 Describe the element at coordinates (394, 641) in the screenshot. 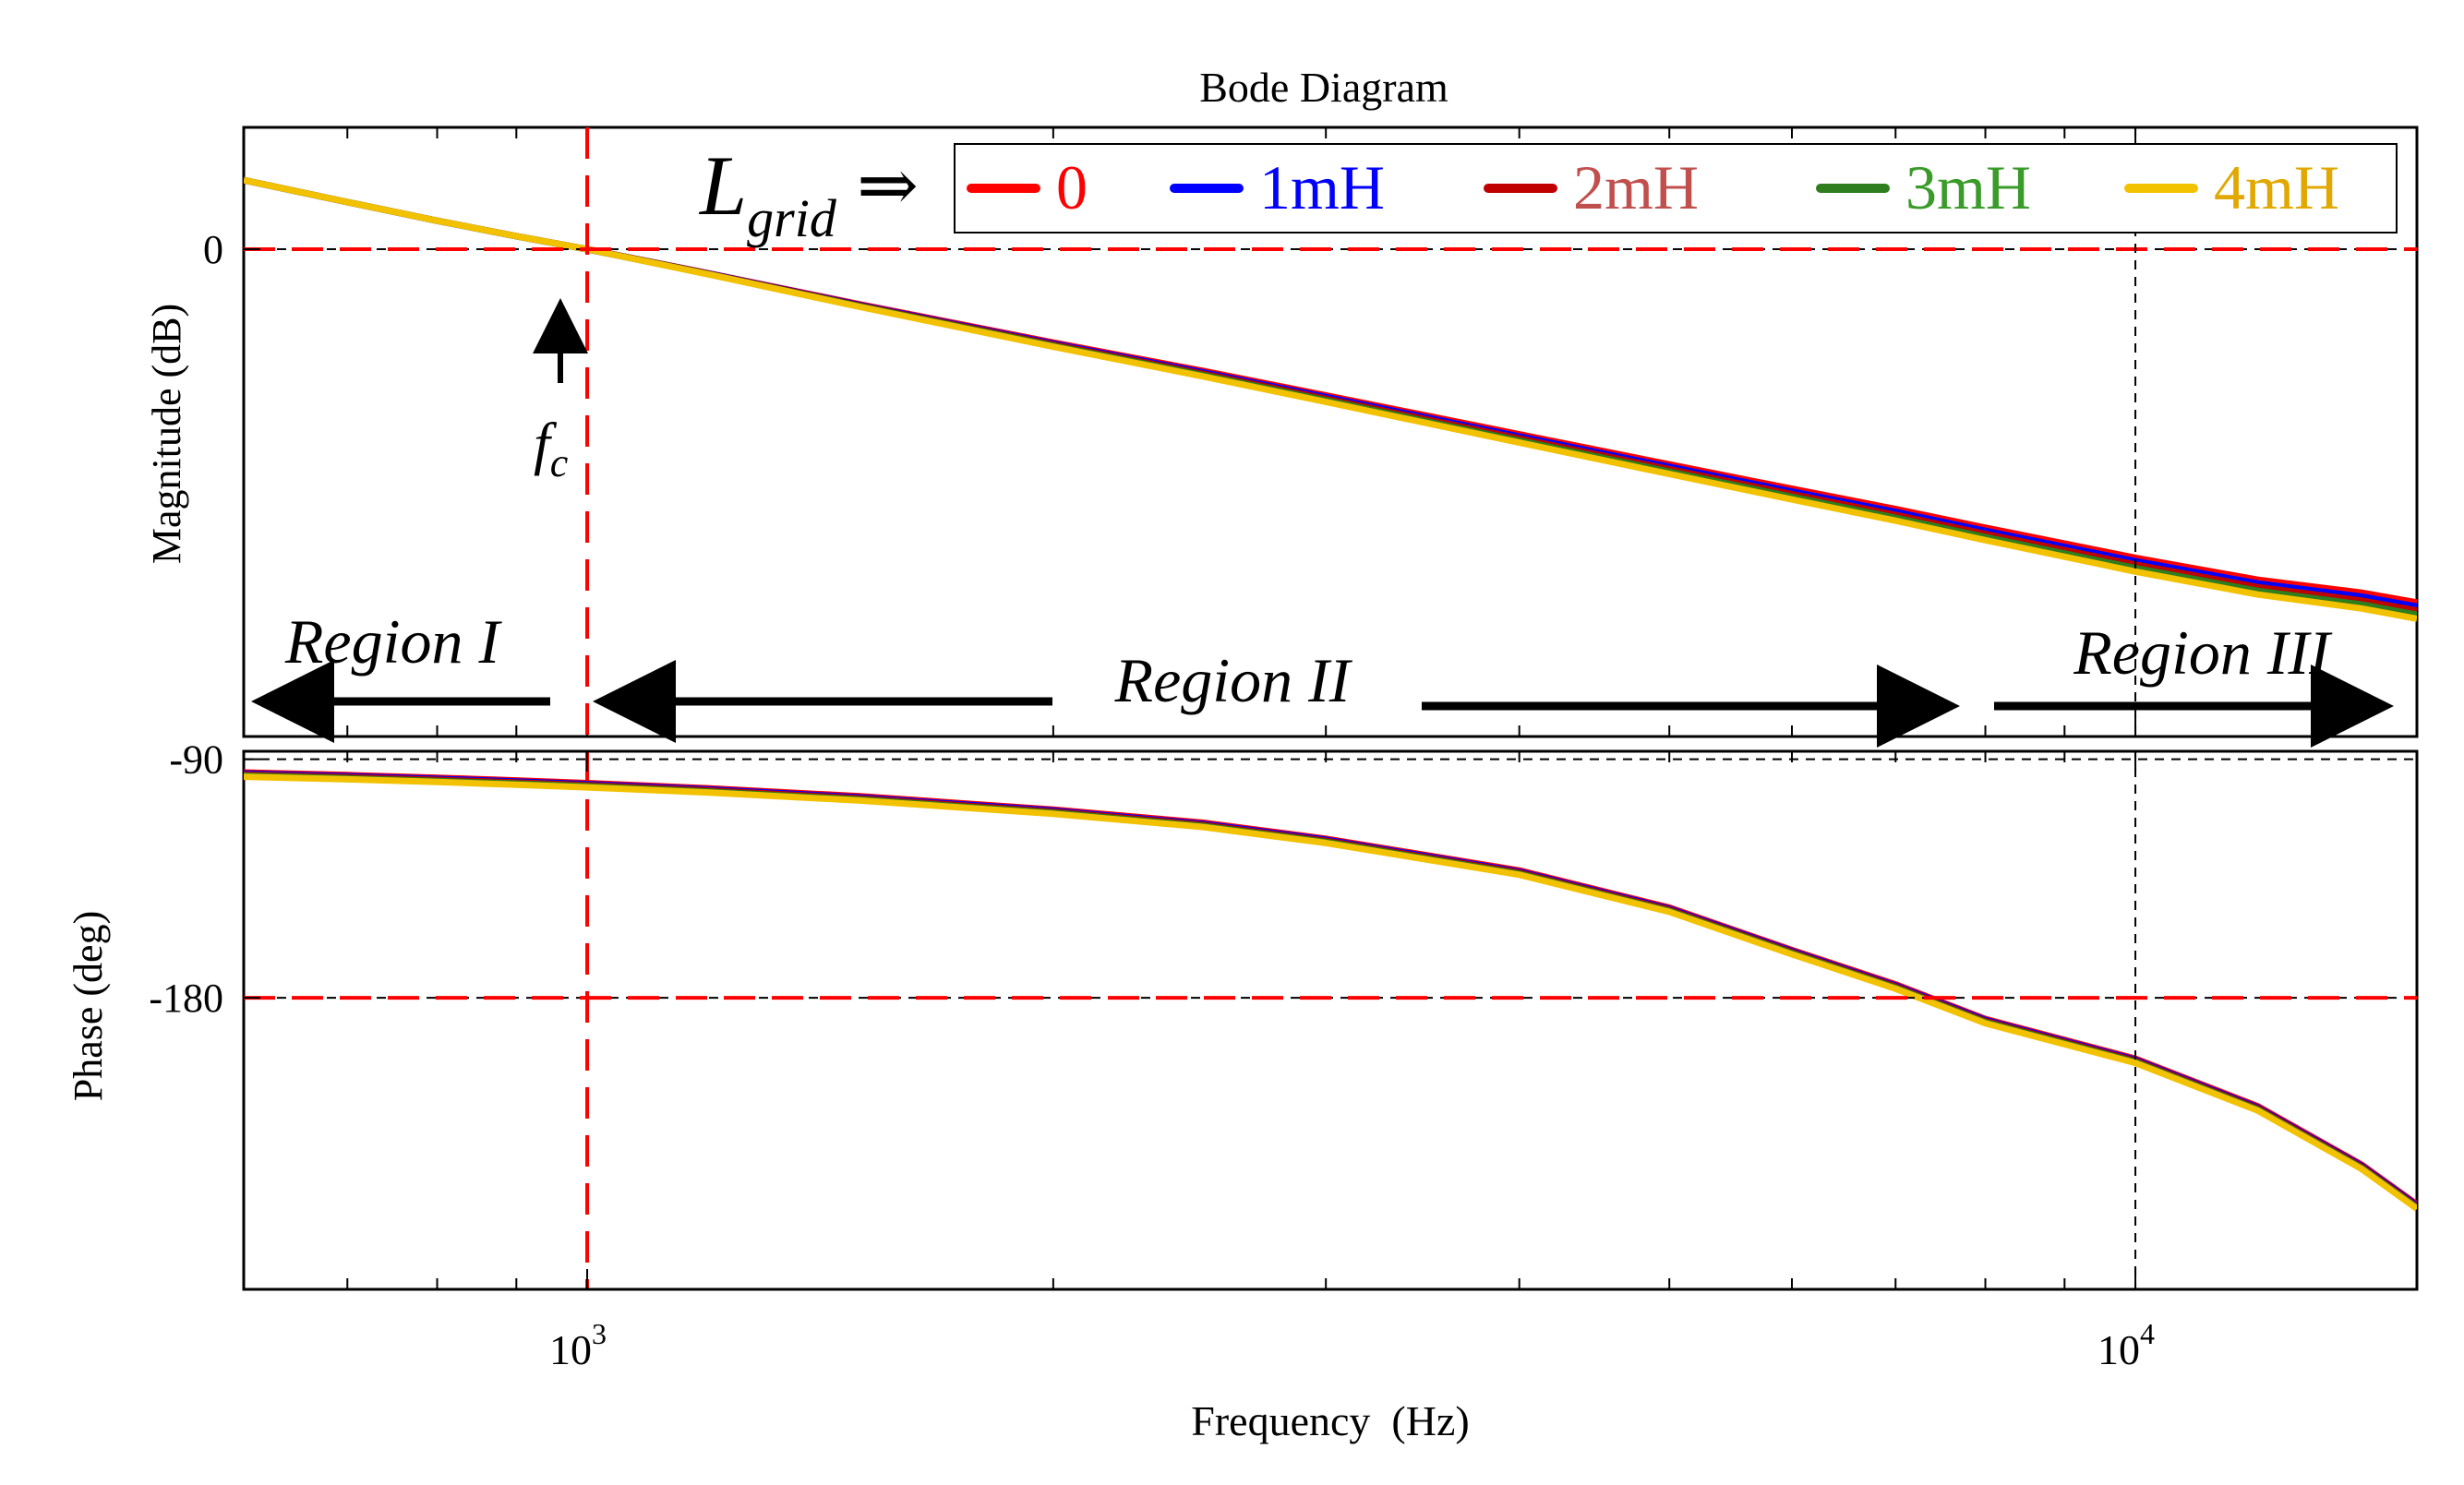

I see `region-label-1: Region I` at that location.